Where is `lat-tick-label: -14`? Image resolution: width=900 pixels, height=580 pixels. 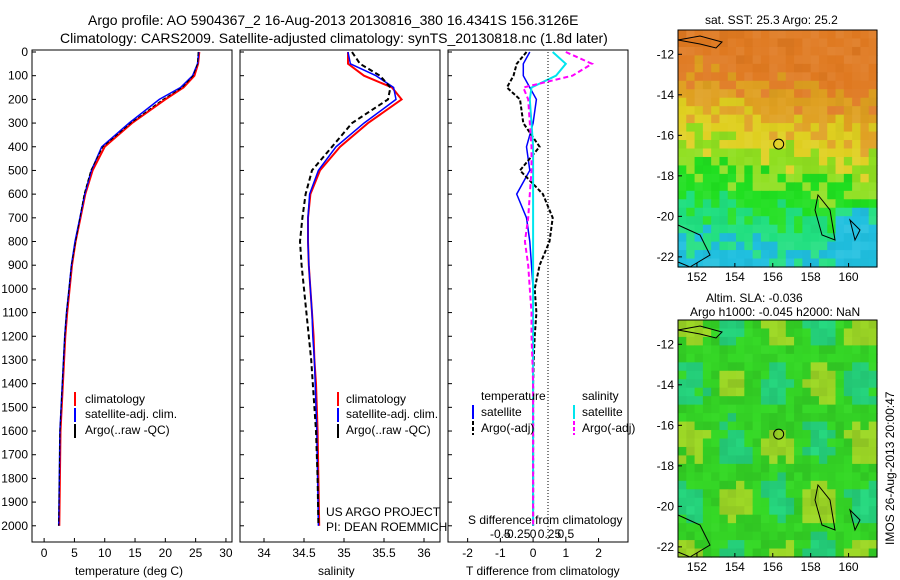
lat-tick-label: -14 is located at coordinates (666, 95).